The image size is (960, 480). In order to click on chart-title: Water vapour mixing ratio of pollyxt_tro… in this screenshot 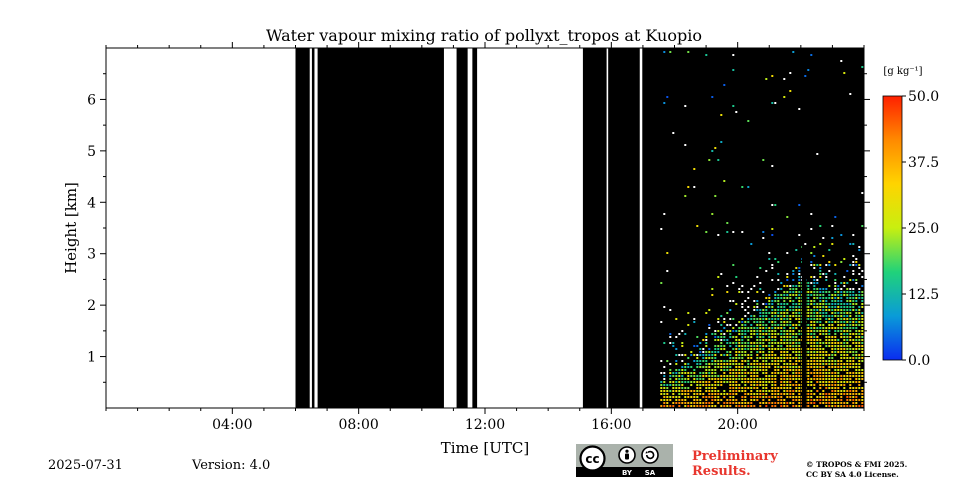, I will do `click(484, 35)`.